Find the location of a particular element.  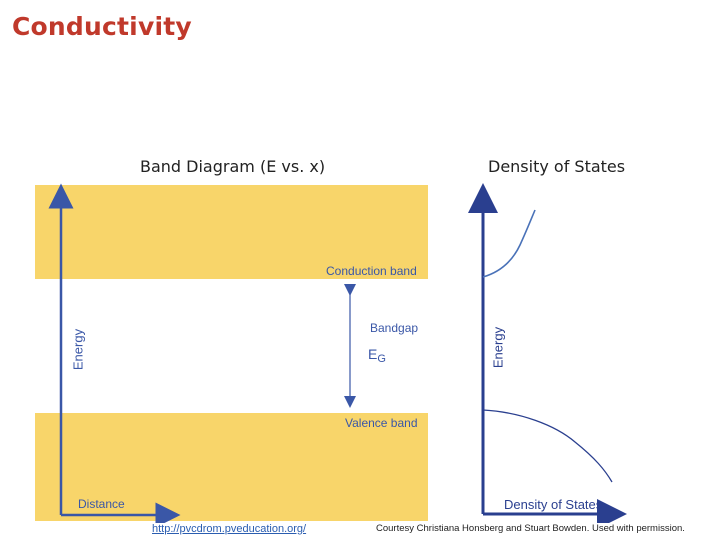

valence-dos-curve is located at coordinates (547, 446).